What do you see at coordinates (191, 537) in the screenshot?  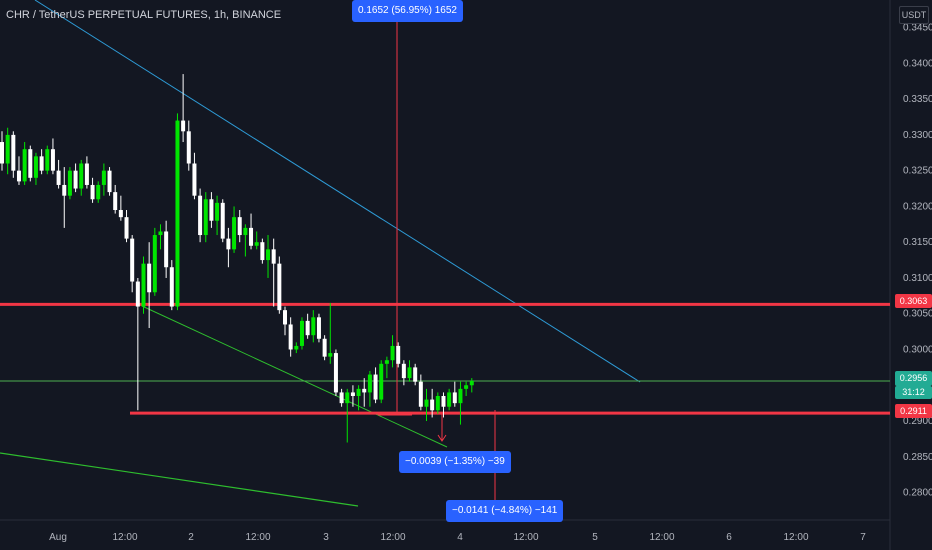 I see `x-tick-label: 2` at bounding box center [191, 537].